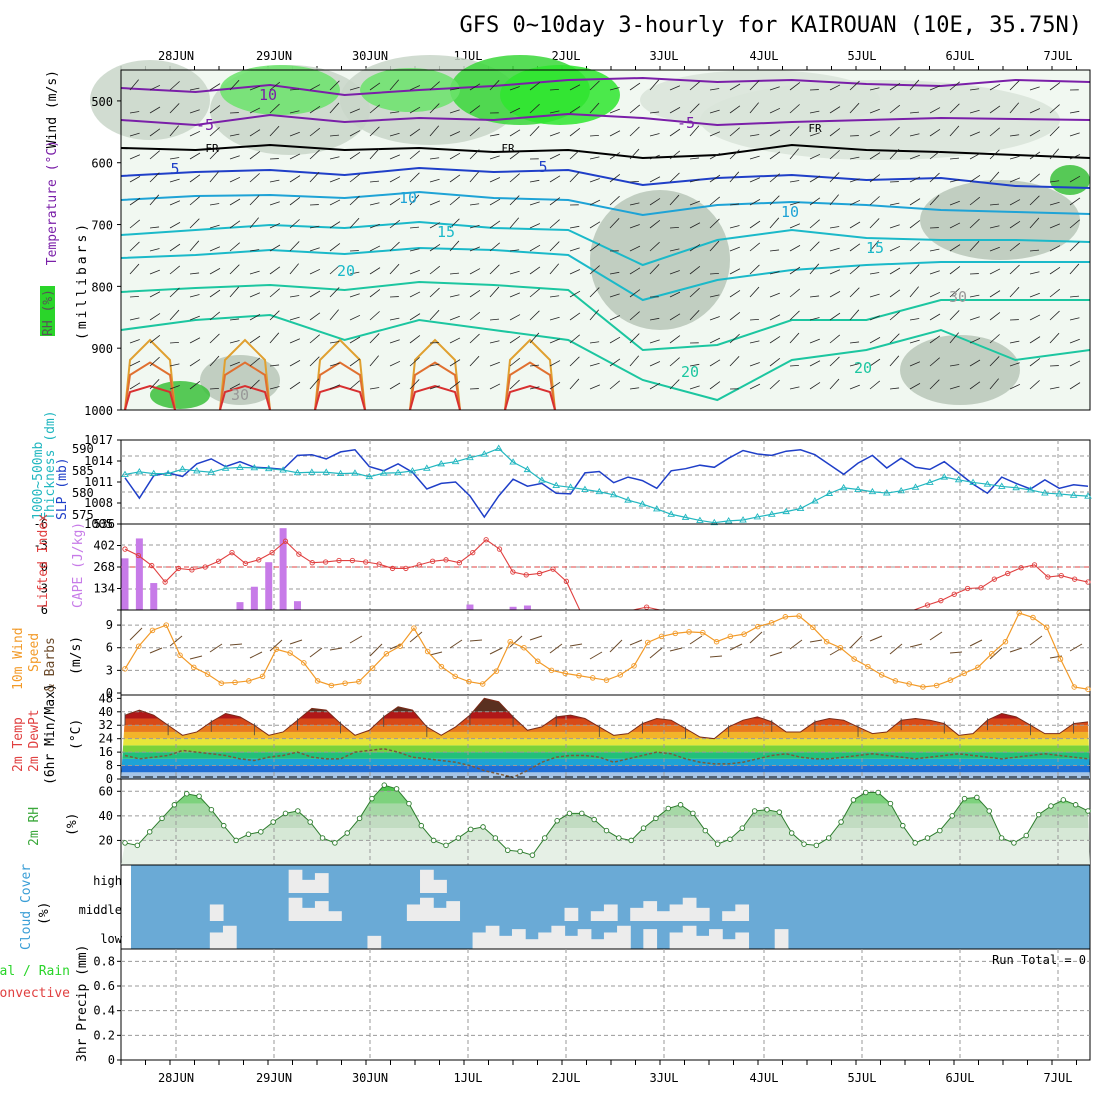  What do you see at coordinates (958, 297) in the screenshot?
I see `contour-label: 30` at bounding box center [958, 297].